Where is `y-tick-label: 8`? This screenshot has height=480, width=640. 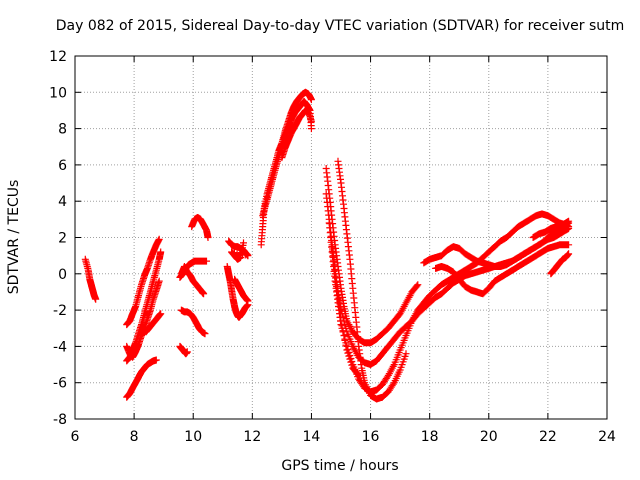 y-tick-label: 8 is located at coordinates (62, 130).